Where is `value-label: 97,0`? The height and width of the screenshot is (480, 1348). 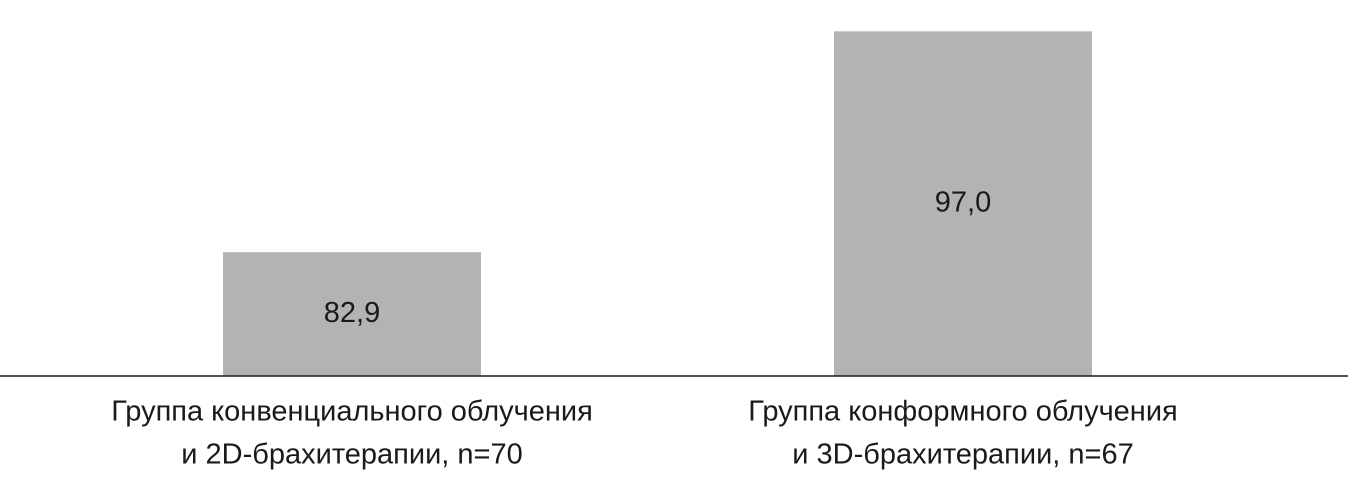
value-label: 97,0 is located at coordinates (963, 202).